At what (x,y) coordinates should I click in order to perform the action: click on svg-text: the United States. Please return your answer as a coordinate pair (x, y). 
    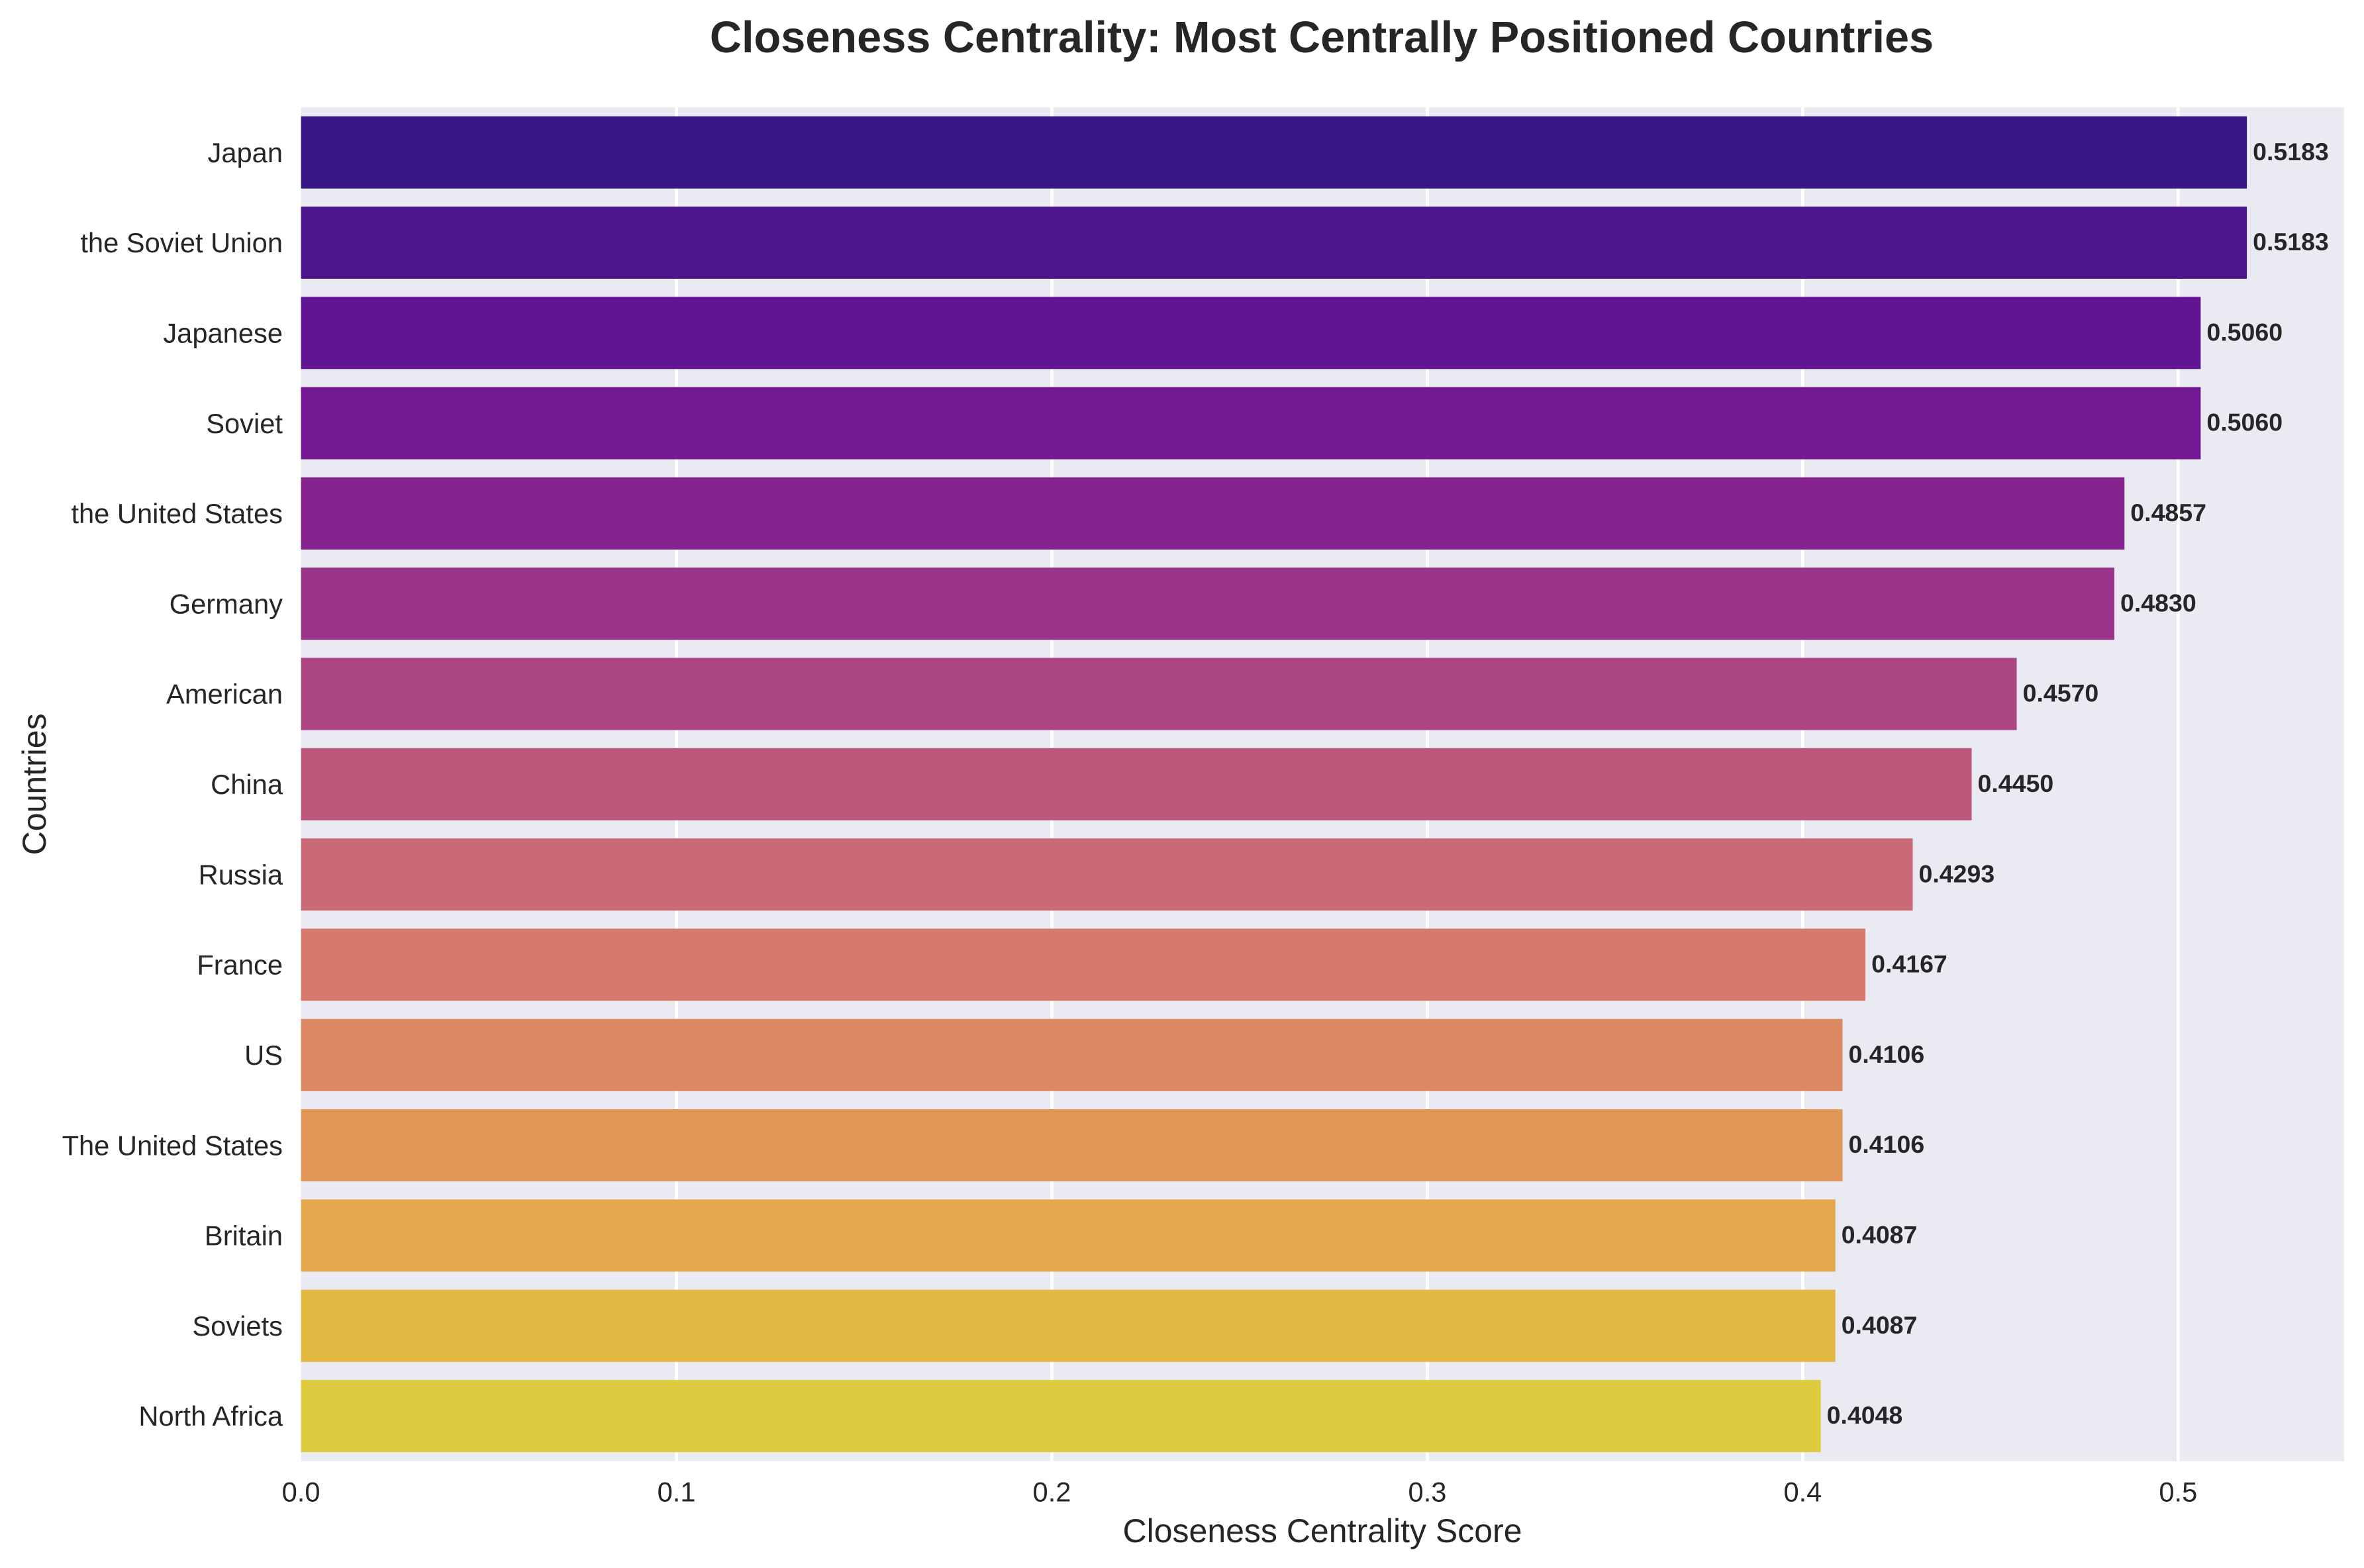
    Looking at the image, I should click on (177, 513).